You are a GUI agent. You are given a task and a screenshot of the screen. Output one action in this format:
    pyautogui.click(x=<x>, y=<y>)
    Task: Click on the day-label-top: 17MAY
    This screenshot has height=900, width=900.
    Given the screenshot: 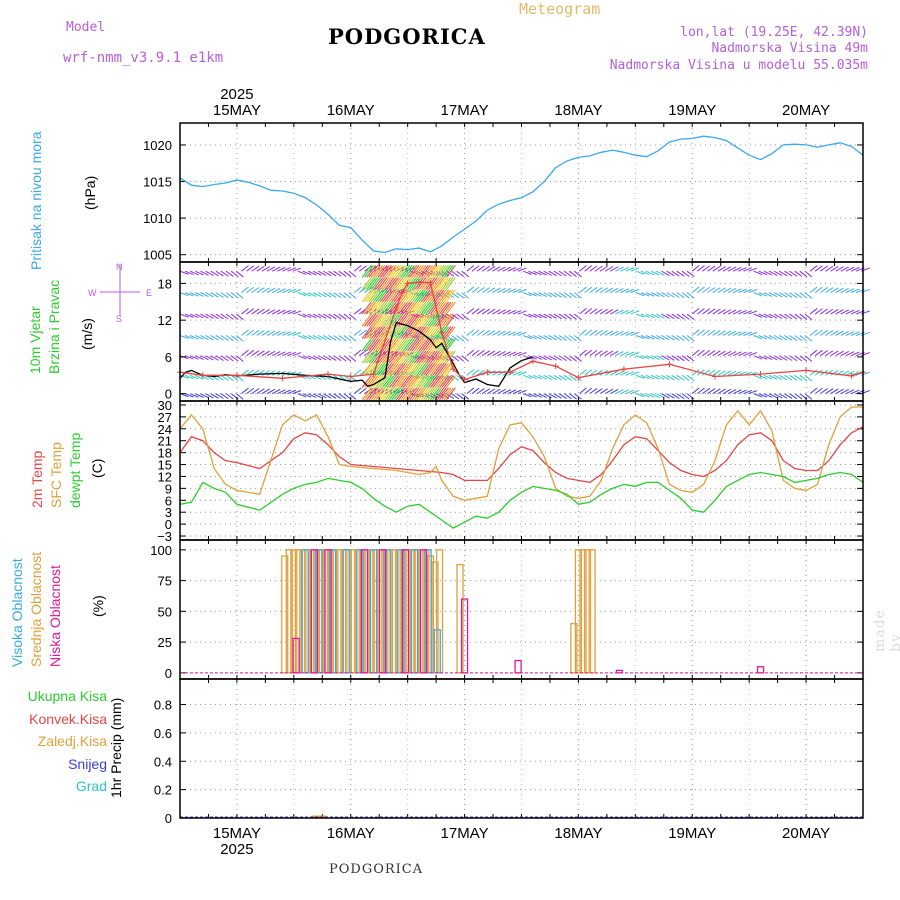 What is the action you would take?
    pyautogui.click(x=465, y=110)
    